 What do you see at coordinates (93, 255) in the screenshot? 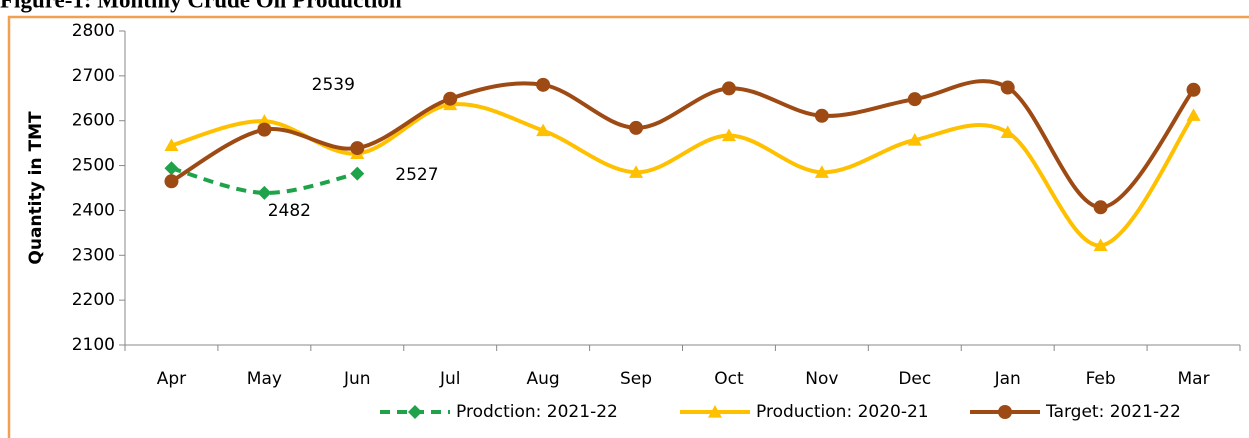
I see `y-tick-label: 2300` at bounding box center [93, 255].